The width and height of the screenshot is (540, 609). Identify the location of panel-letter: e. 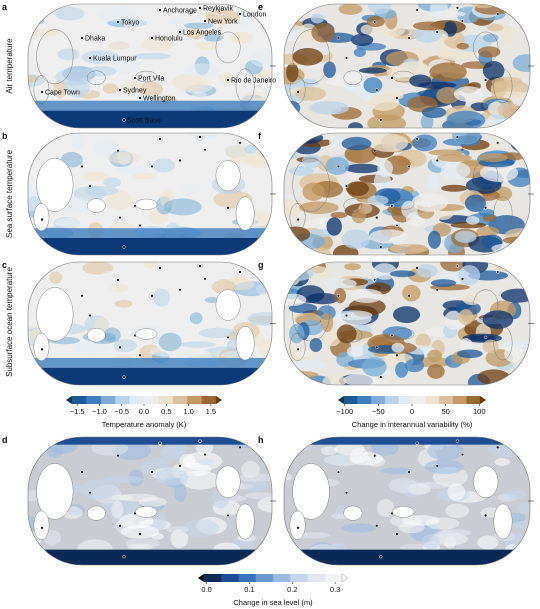
(260, 7).